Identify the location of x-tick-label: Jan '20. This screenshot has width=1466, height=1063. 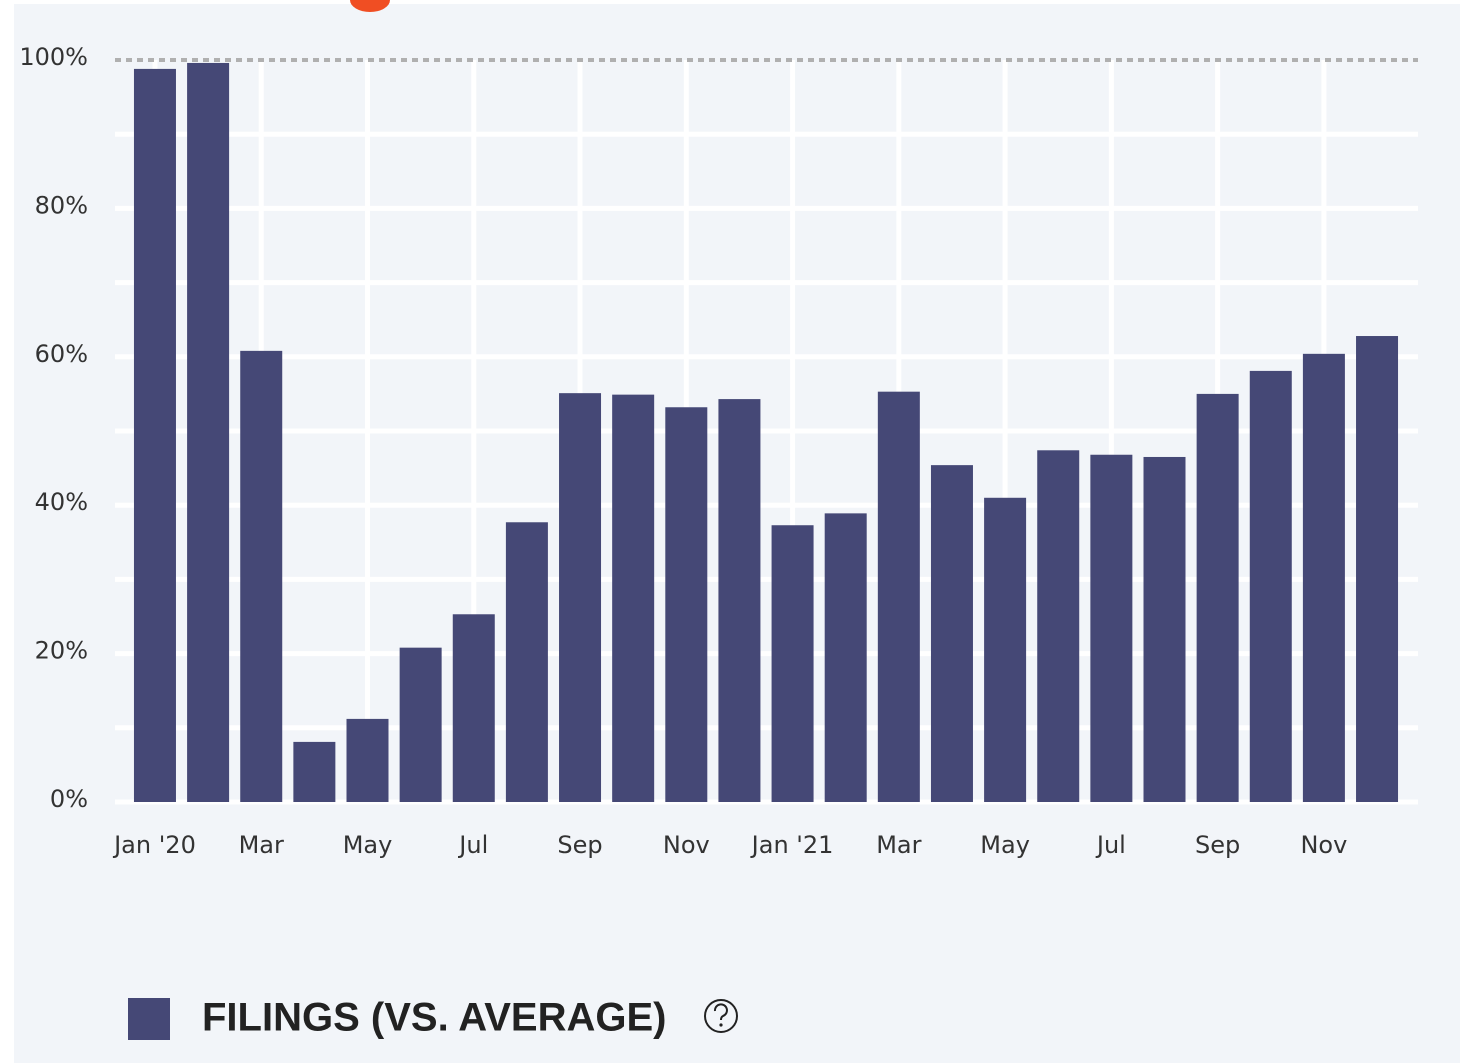
(154, 845).